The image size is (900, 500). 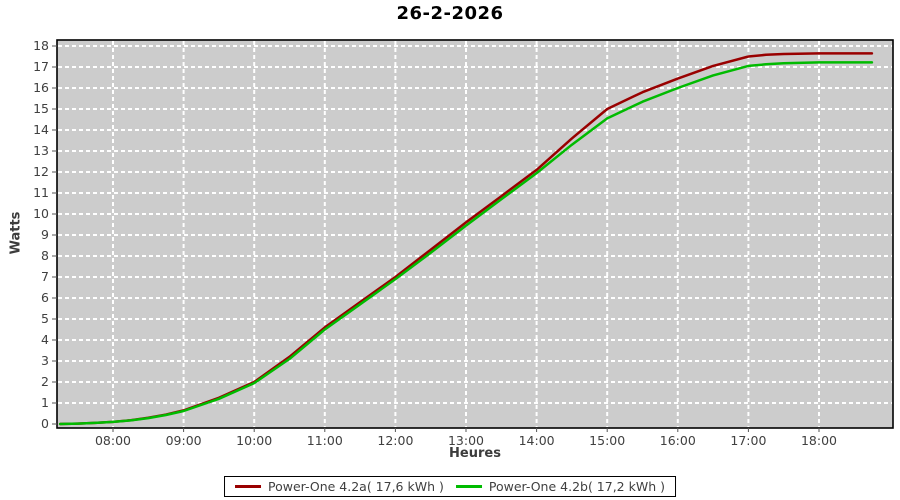 What do you see at coordinates (41, 171) in the screenshot?
I see `y-tick-label: 12` at bounding box center [41, 171].